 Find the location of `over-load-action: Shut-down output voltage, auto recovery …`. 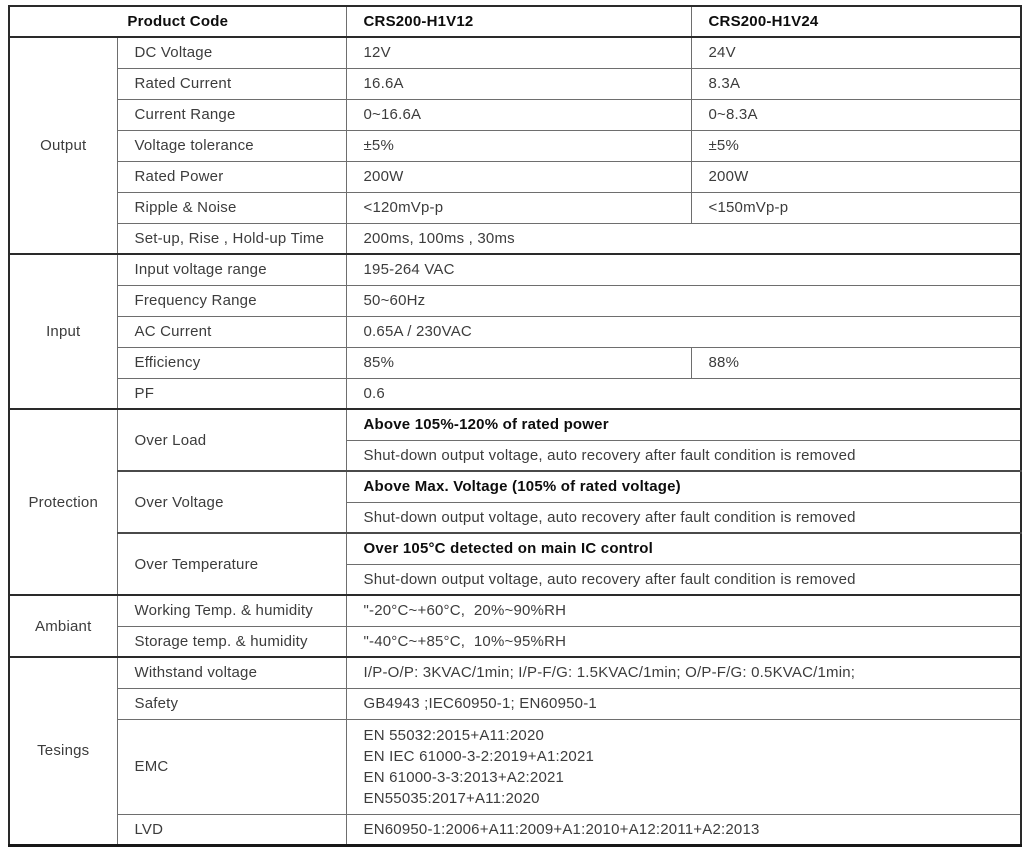

over-load-action: Shut-down output voltage, auto recovery … is located at coordinates (683, 455).